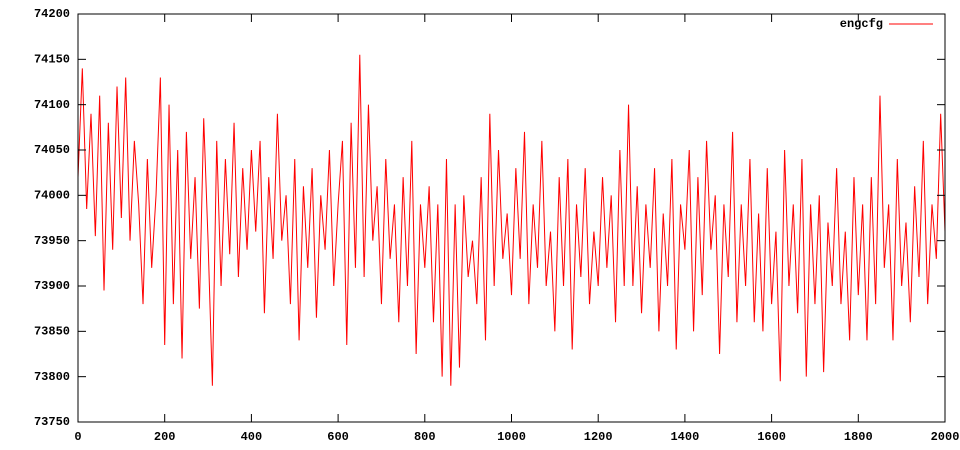 Image resolution: width=960 pixels, height=450 pixels. What do you see at coordinates (338, 437) in the screenshot?
I see `x-tick-label: 600` at bounding box center [338, 437].